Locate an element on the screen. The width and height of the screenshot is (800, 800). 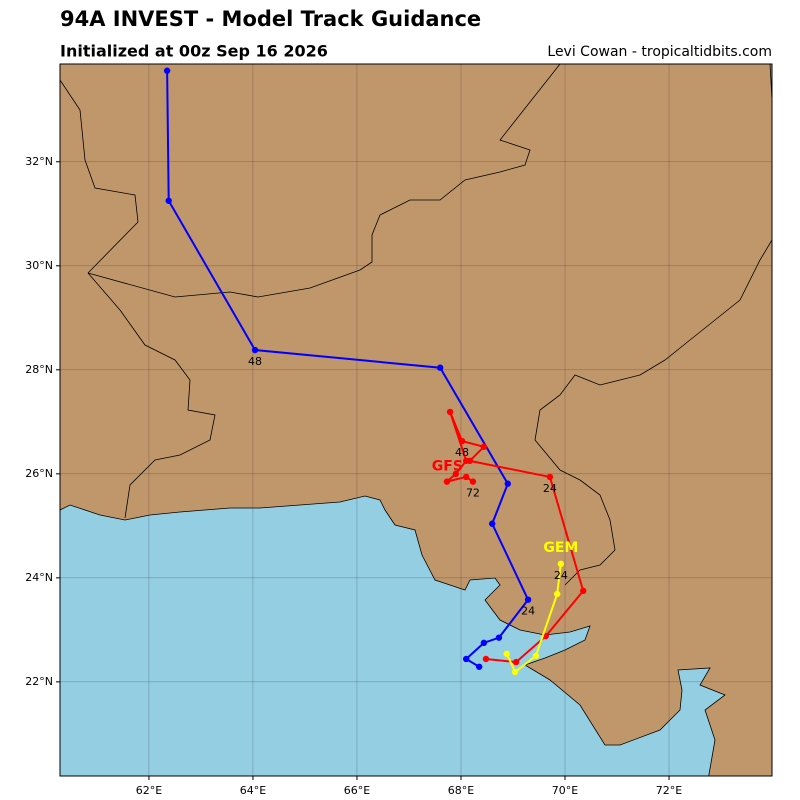
y-tick-label: 30°N is located at coordinates (39, 265).